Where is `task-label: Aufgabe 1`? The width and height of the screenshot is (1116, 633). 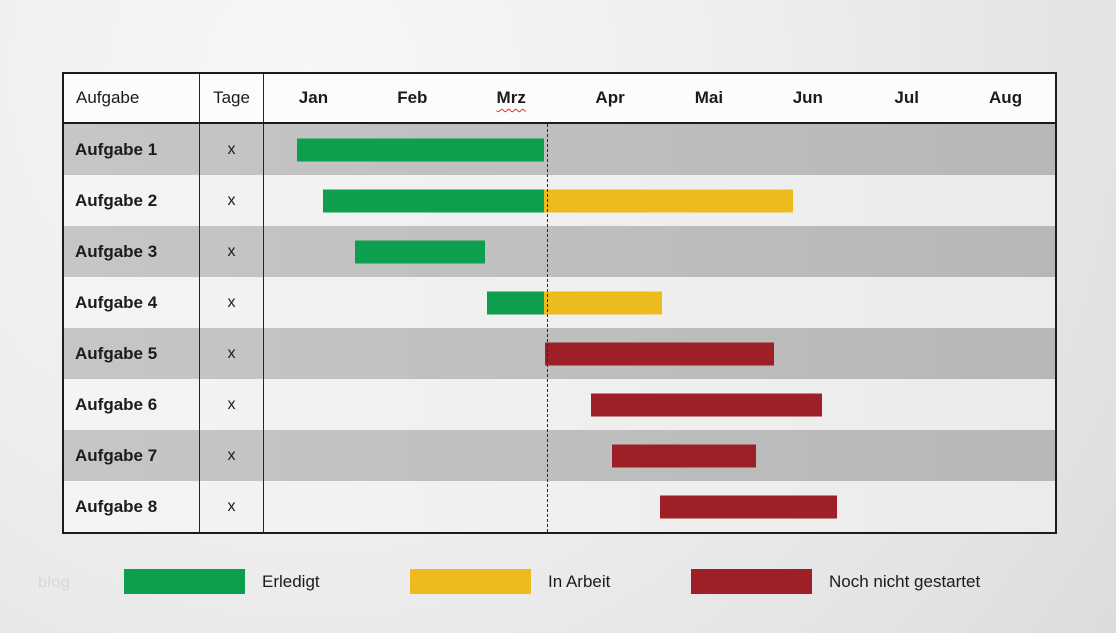
task-label: Aufgabe 1 is located at coordinates (132, 149).